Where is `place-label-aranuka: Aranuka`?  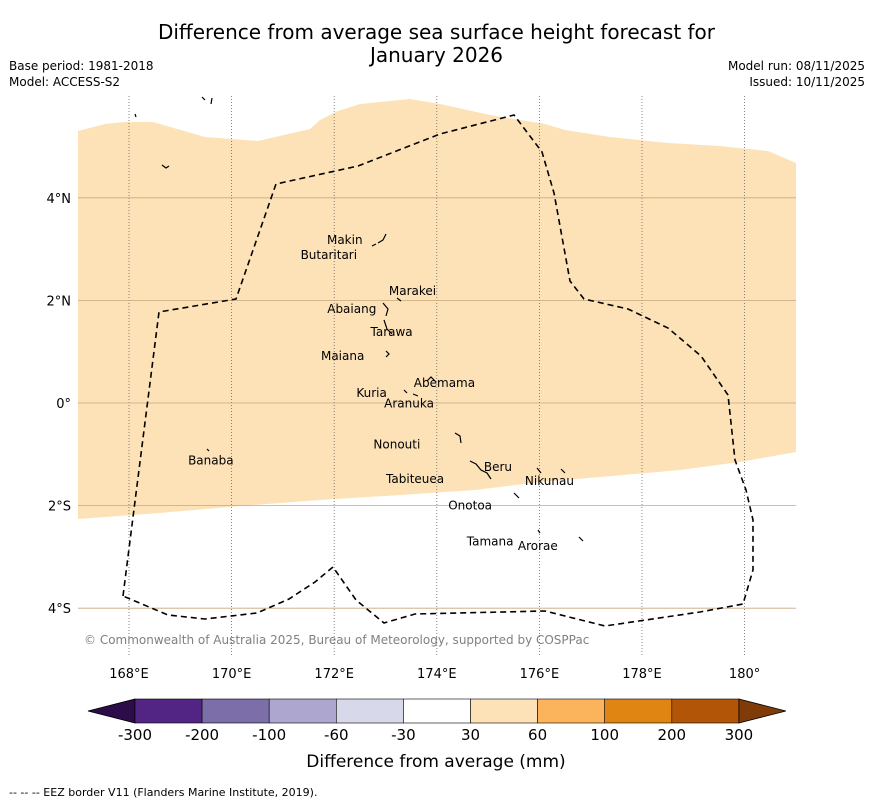 place-label-aranuka: Aranuka is located at coordinates (409, 404).